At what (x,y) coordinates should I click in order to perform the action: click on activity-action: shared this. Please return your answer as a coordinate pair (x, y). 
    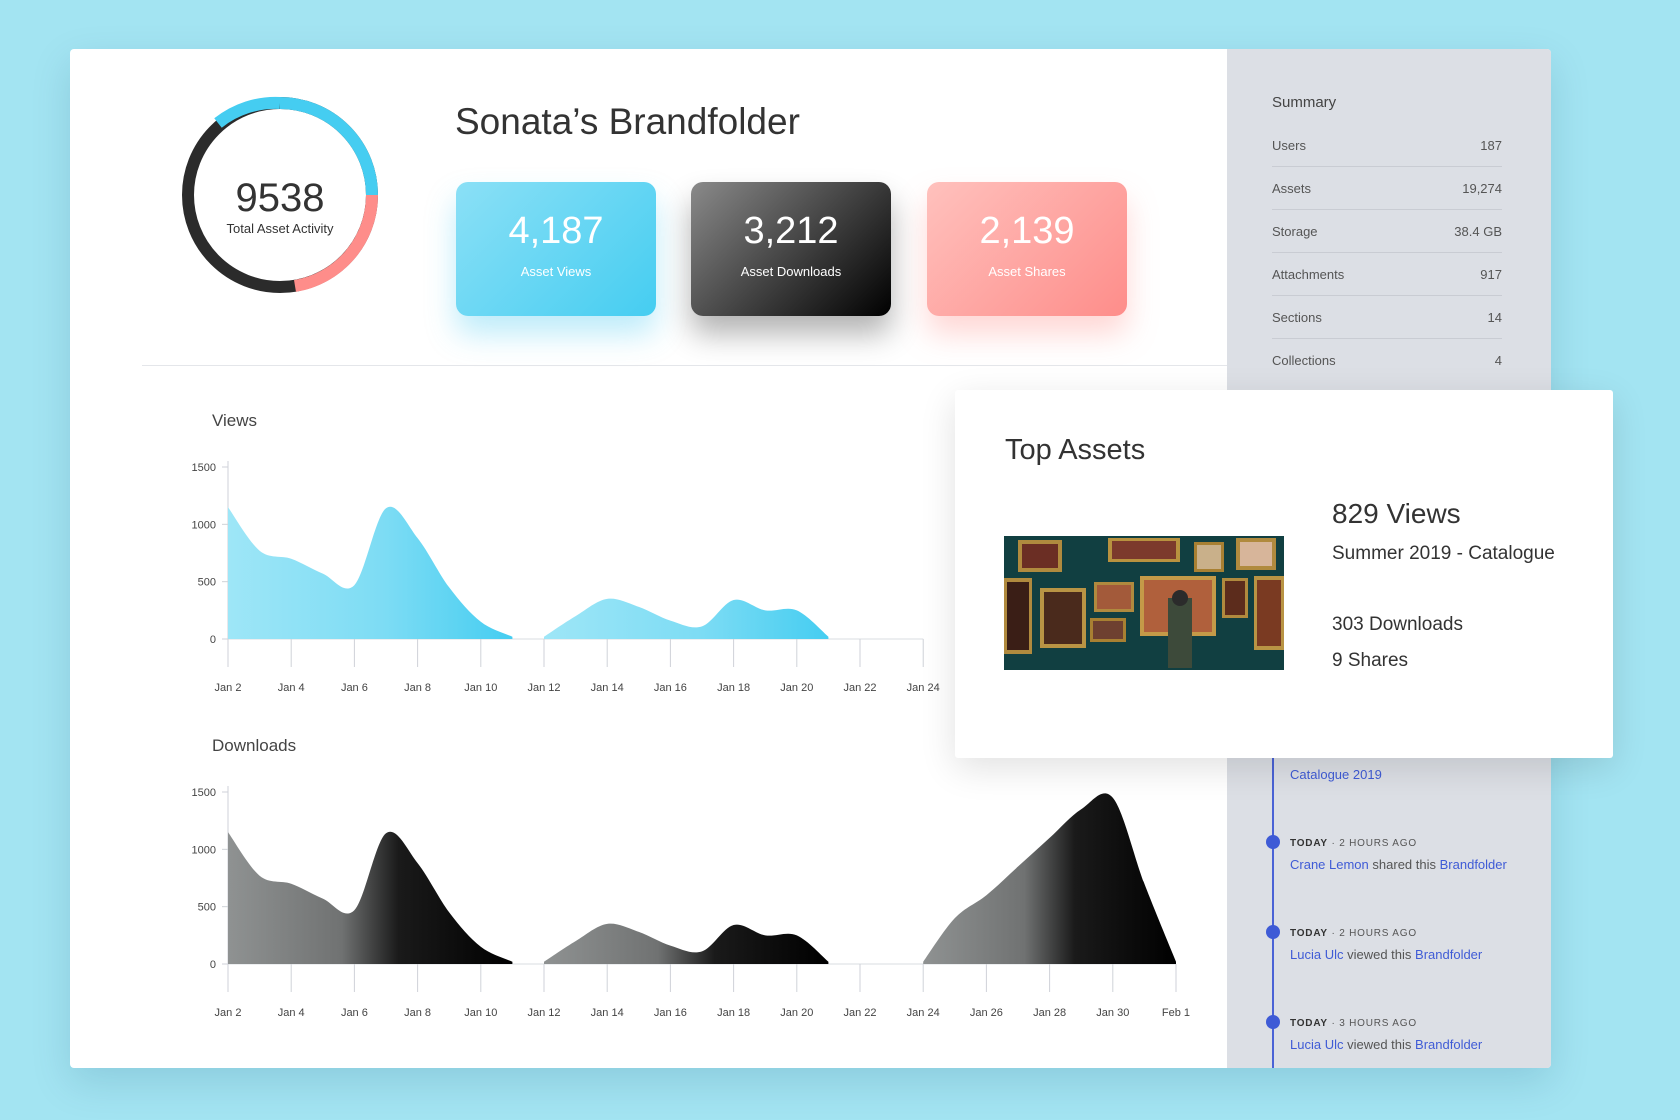
    Looking at the image, I should click on (1404, 864).